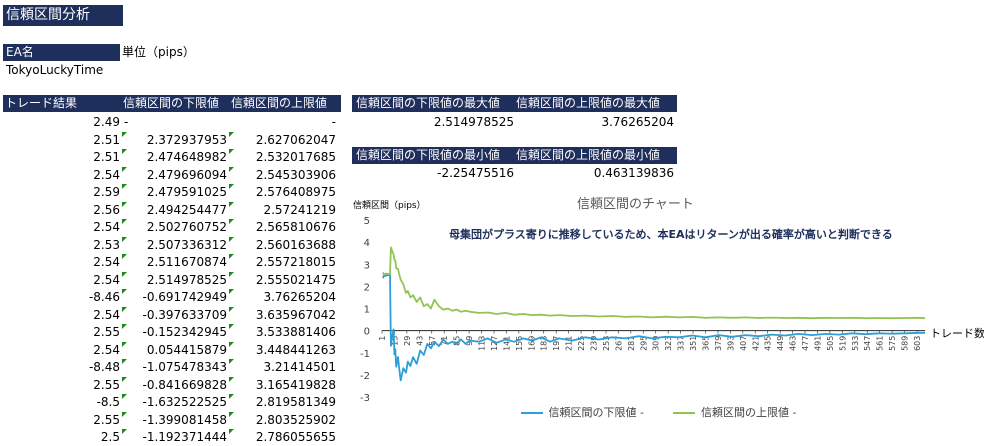 This screenshot has height=446, width=984. Describe the element at coordinates (299, 209) in the screenshot. I see `cell-upper-bound: 2.57241219` at that location.